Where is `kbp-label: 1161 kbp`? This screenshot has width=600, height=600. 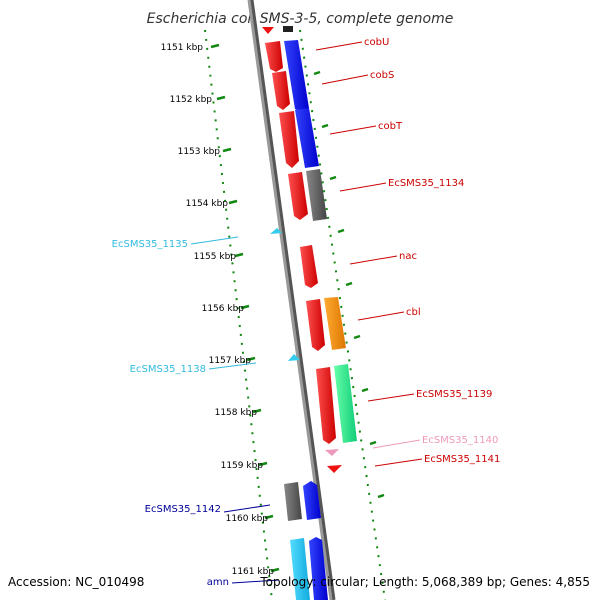 kbp-label: 1161 kbp is located at coordinates (253, 572).